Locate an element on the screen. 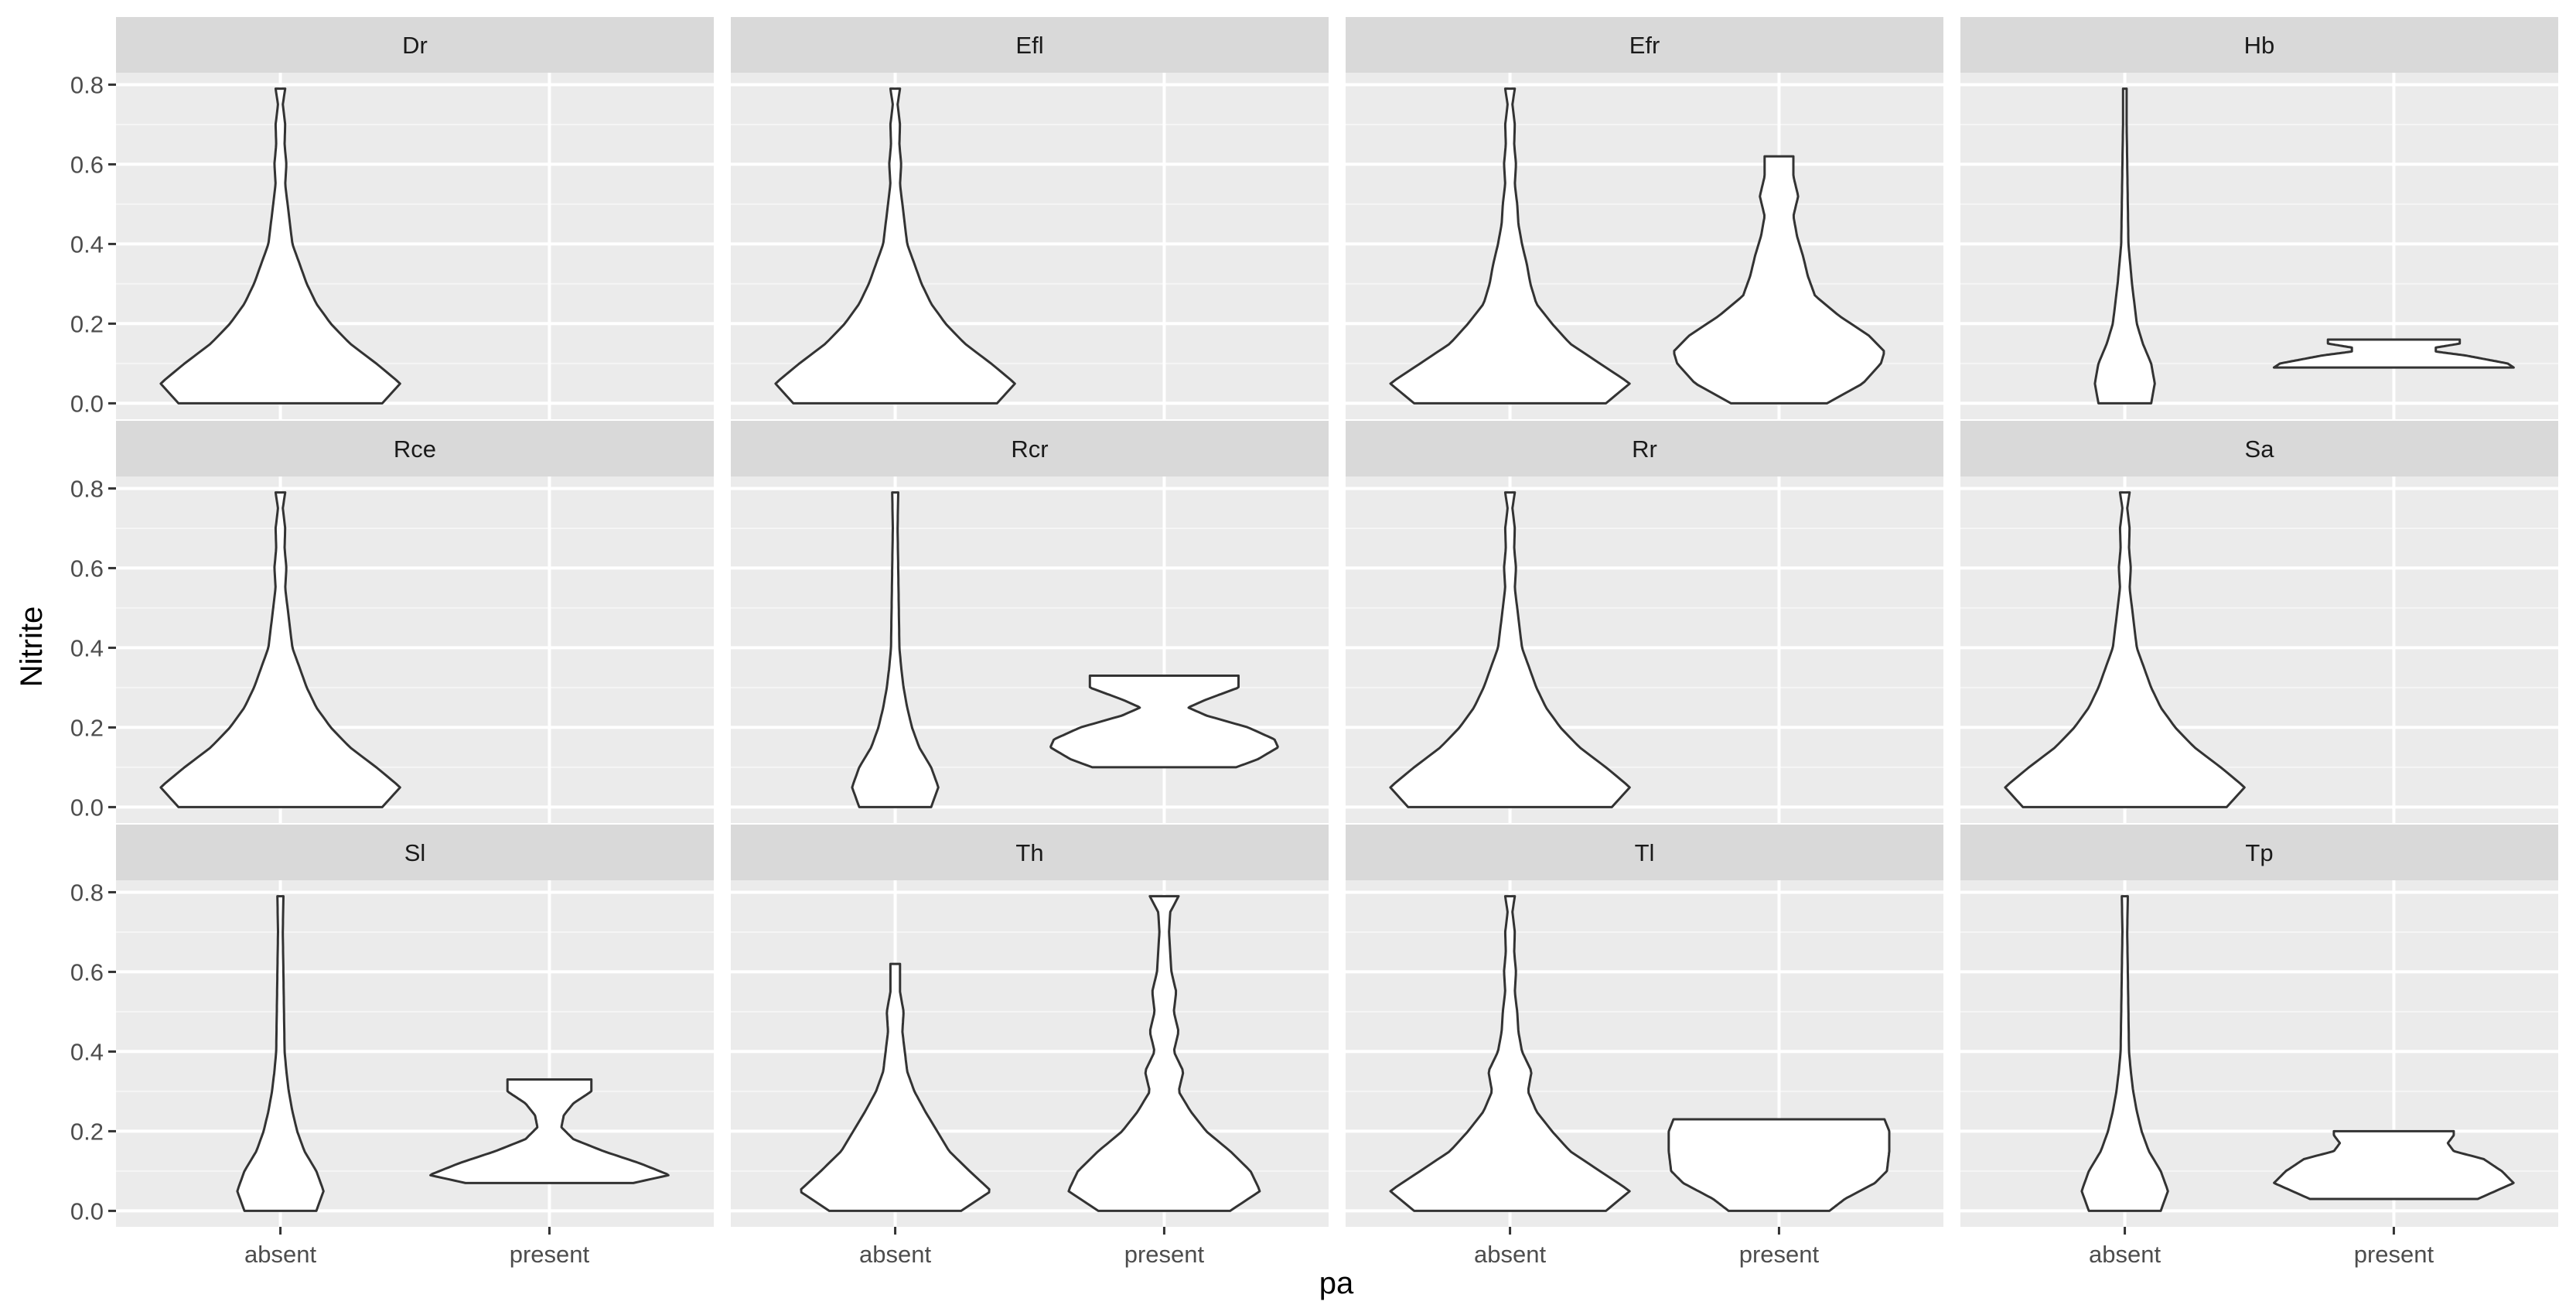 The height and width of the screenshot is (1315, 2576). facet-strip-label: Sa is located at coordinates (2260, 449).